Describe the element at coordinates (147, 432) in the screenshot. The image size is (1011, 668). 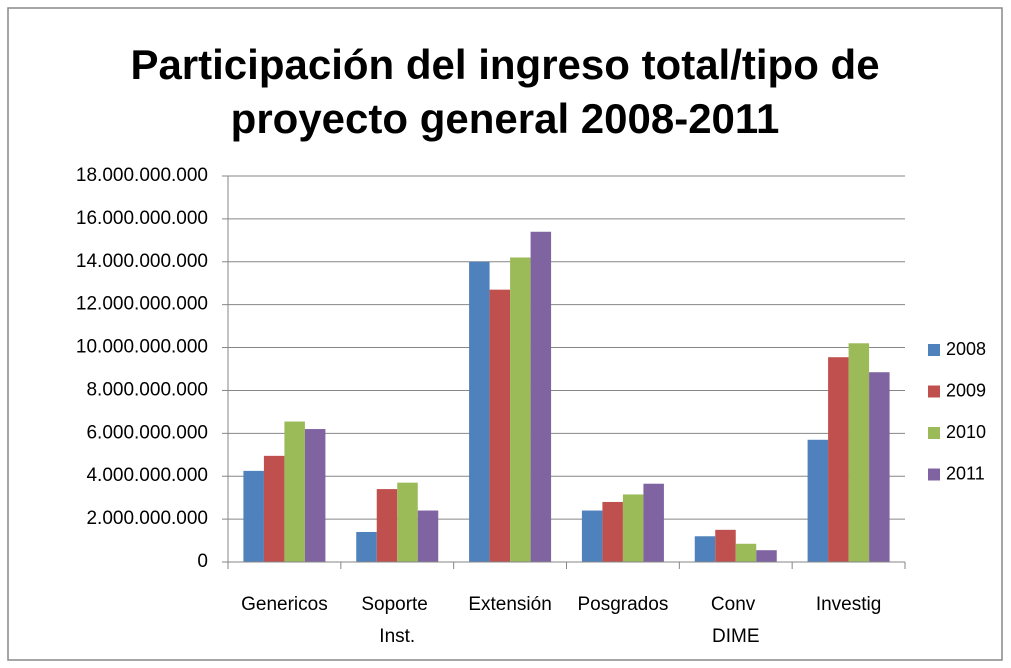
I see `y-tick-label: 6.000.000.000` at that location.